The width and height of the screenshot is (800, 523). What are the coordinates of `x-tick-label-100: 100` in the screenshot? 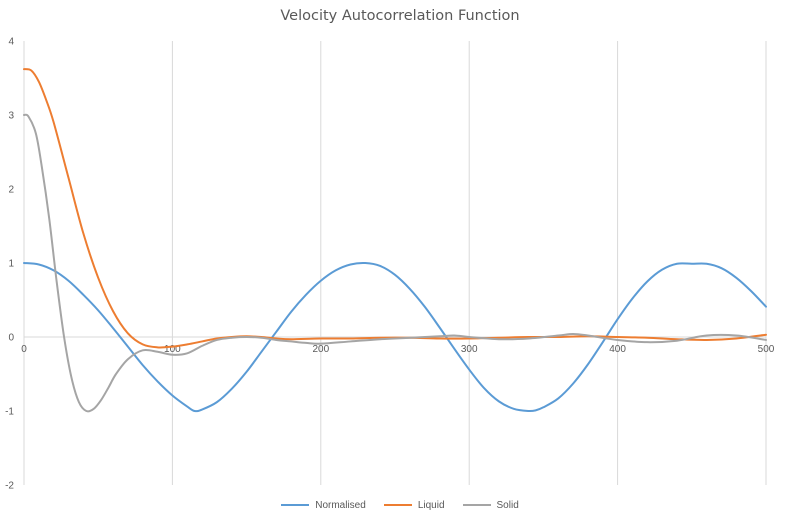 It's located at (172, 349).